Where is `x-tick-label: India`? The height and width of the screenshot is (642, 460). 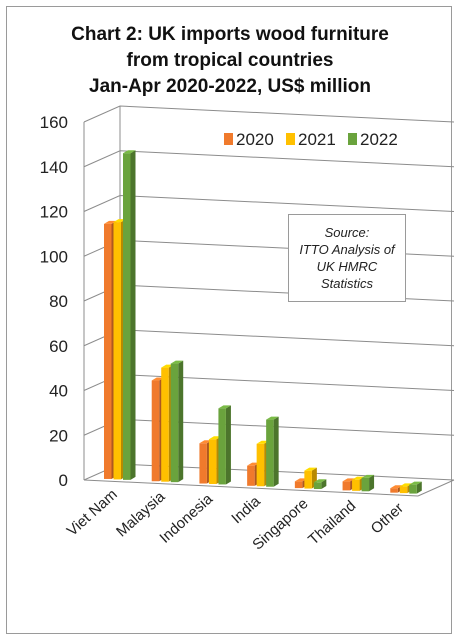 x-tick-label: India is located at coordinates (246, 509).